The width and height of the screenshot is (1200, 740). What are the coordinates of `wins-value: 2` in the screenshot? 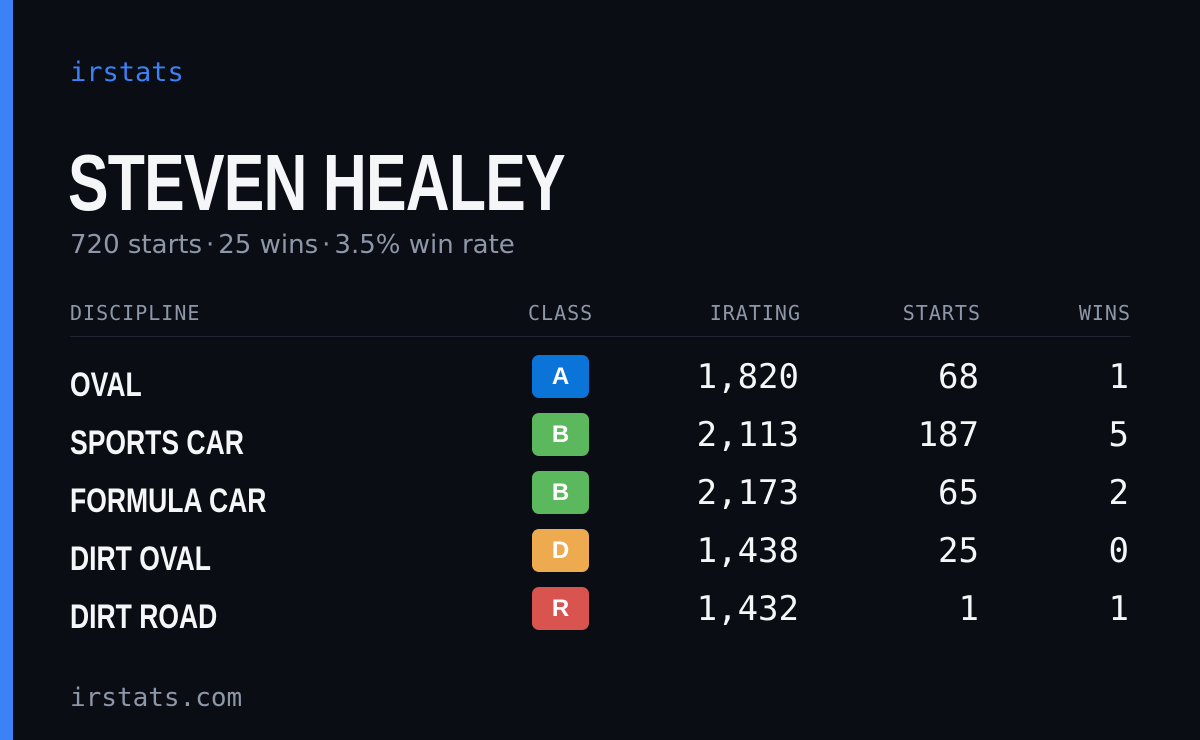 It's located at (1118, 493).